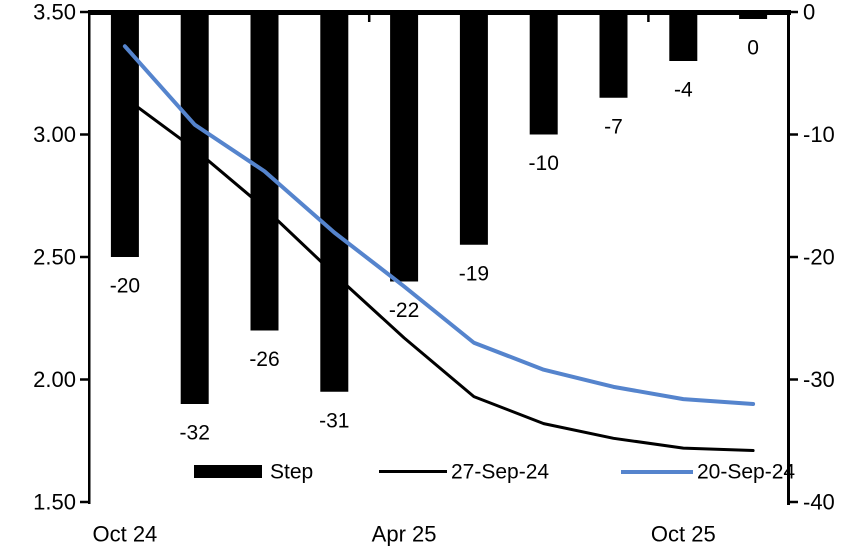  Describe the element at coordinates (125, 286) in the screenshot. I see `bar-value-label: -20` at that location.